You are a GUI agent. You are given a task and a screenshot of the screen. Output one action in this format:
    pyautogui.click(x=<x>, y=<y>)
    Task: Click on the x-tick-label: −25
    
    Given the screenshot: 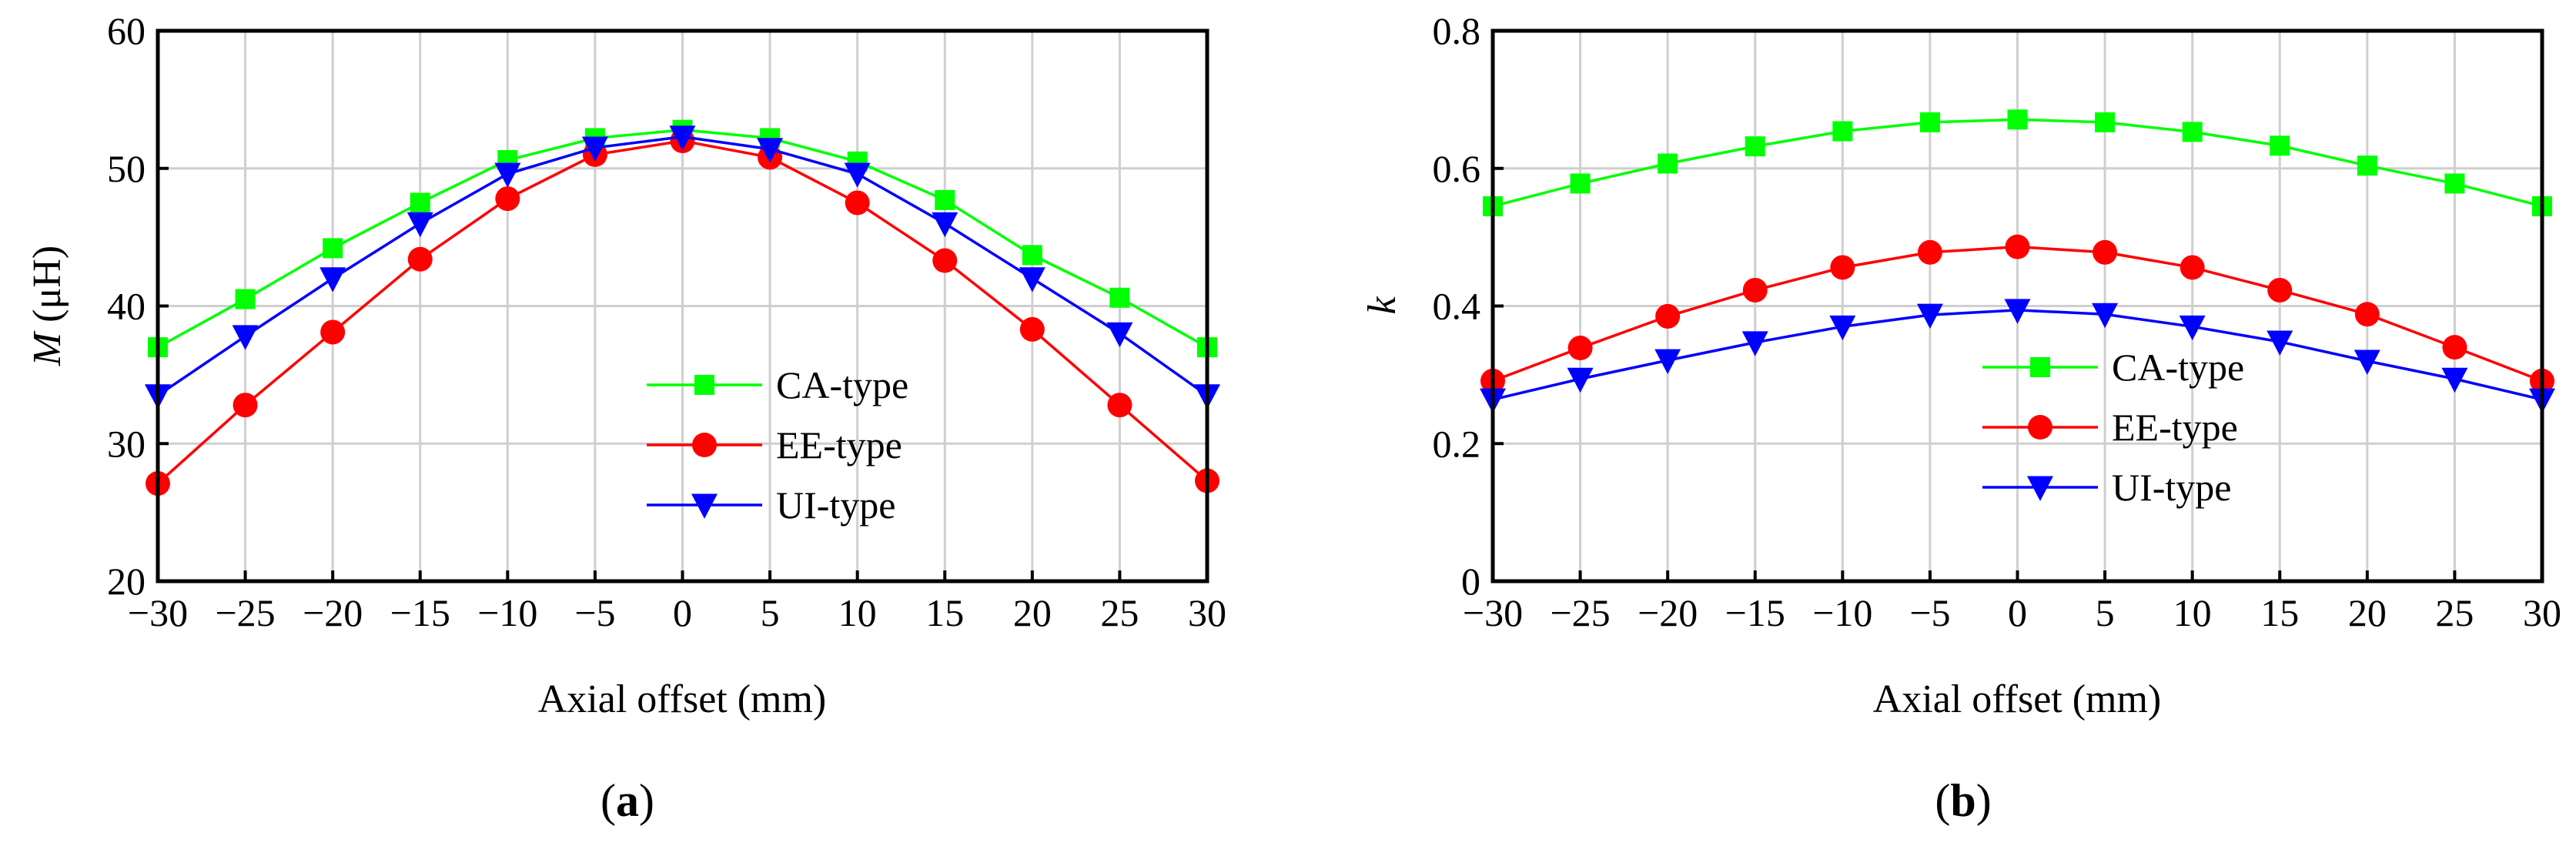 What is the action you would take?
    pyautogui.click(x=1580, y=612)
    